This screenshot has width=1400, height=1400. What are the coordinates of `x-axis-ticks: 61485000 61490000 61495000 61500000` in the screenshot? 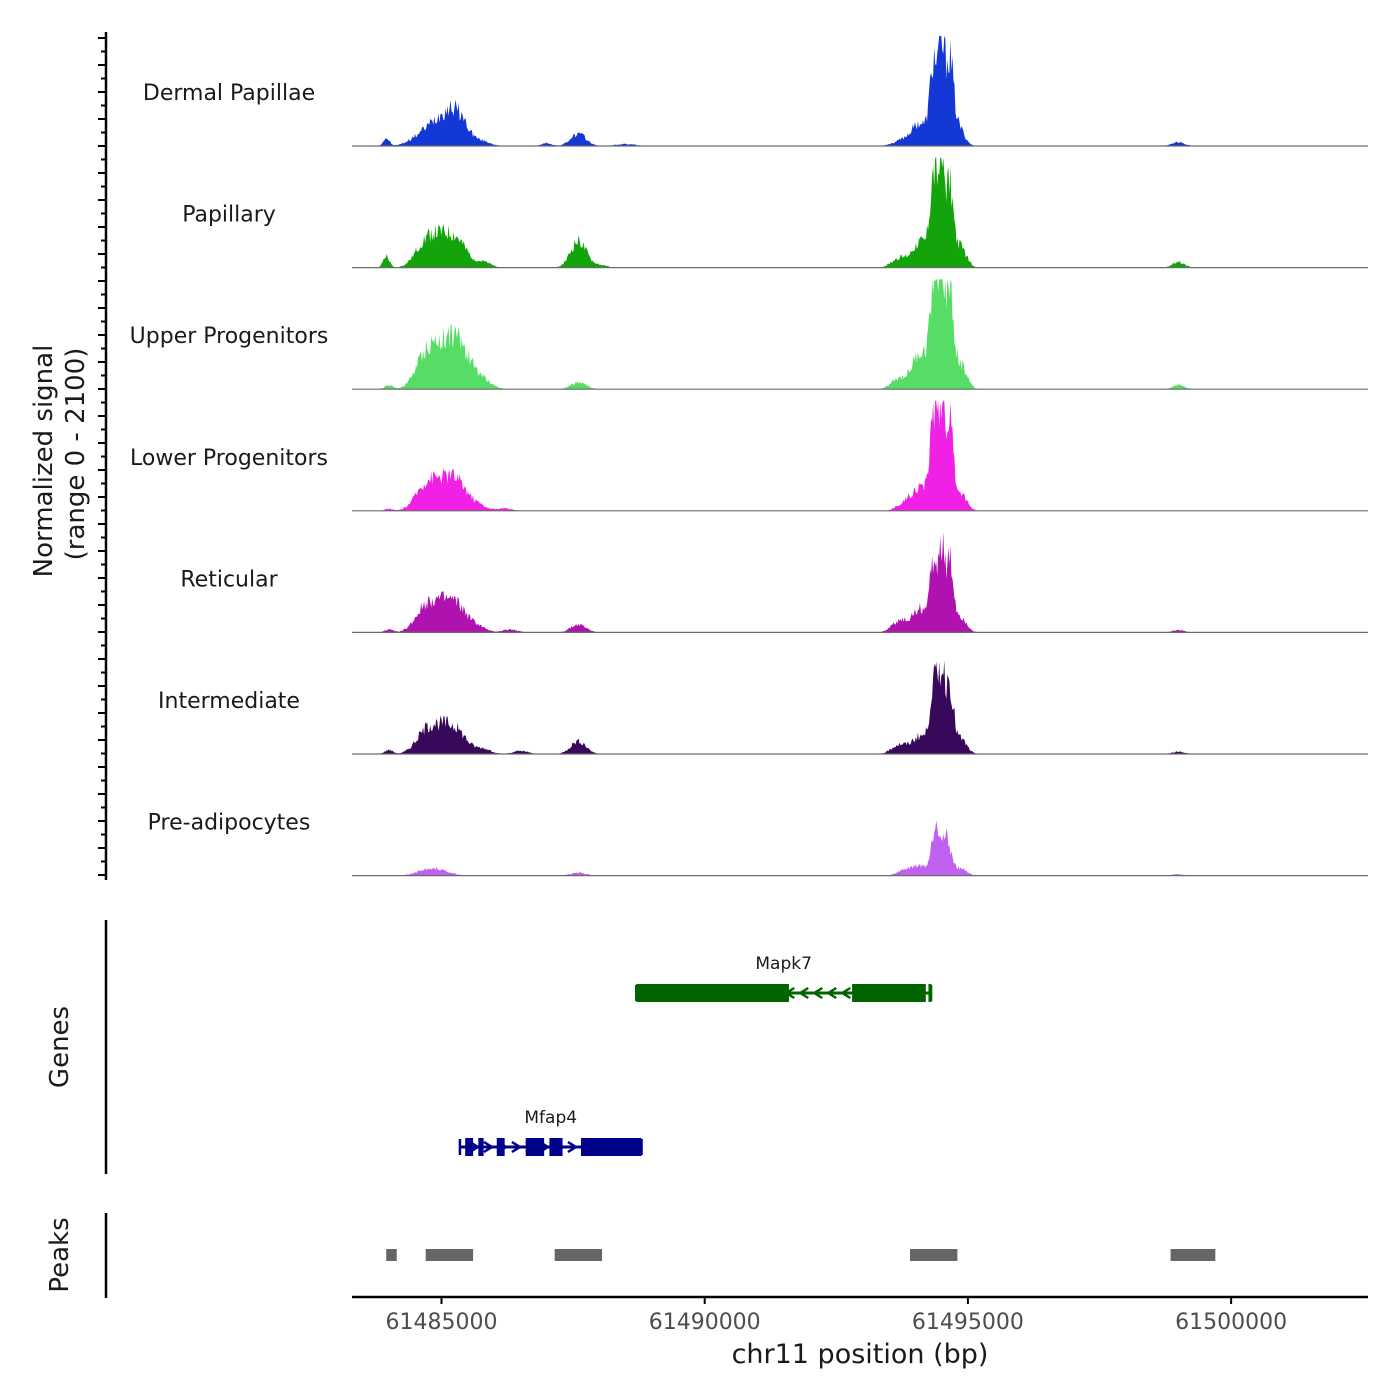 It's located at (836, 1316).